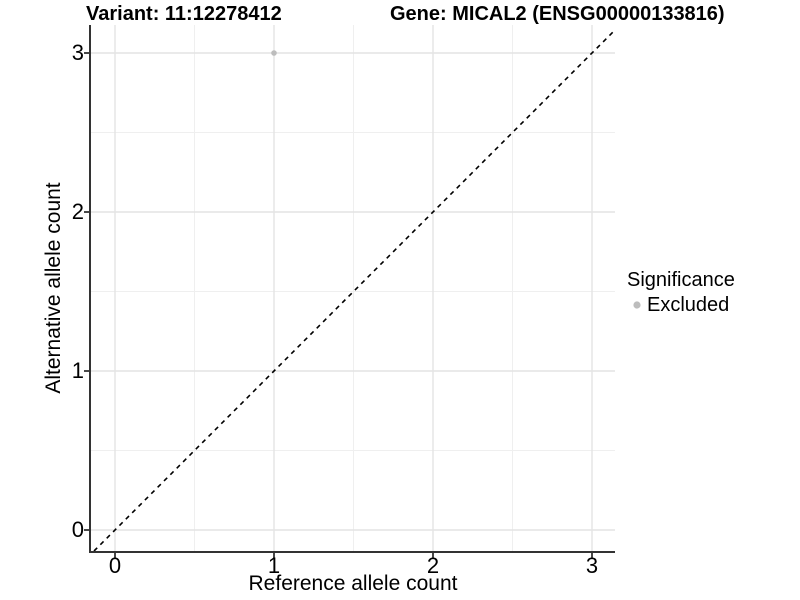 The width and height of the screenshot is (800, 600). What do you see at coordinates (433, 565) in the screenshot?
I see `x-tick-label-2: 2` at bounding box center [433, 565].